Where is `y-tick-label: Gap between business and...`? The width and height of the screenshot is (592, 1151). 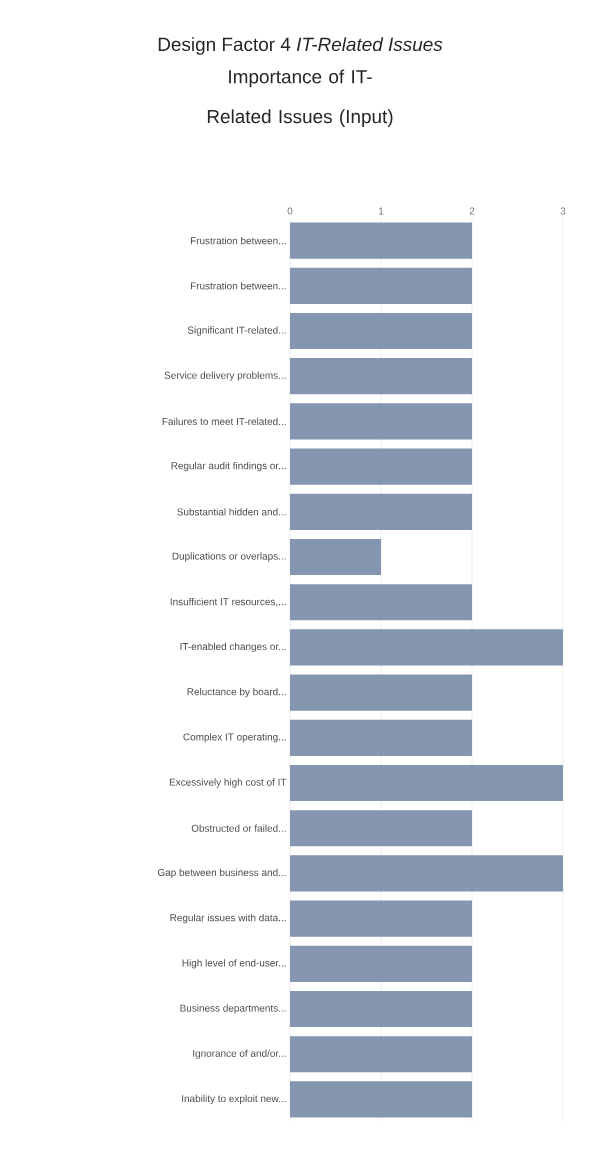 y-tick-label: Gap between business and... is located at coordinates (221, 873).